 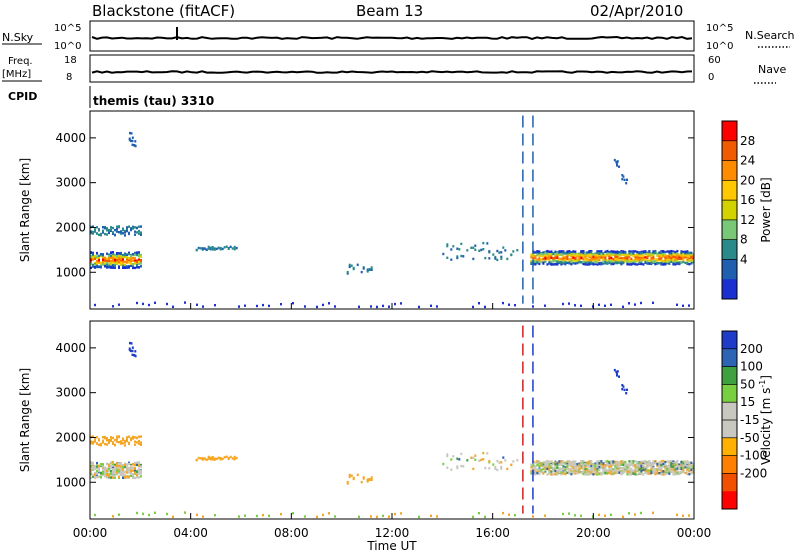 I want to click on velocity-colorbar-label: Velocity [m s-1], so click(x=765, y=420).